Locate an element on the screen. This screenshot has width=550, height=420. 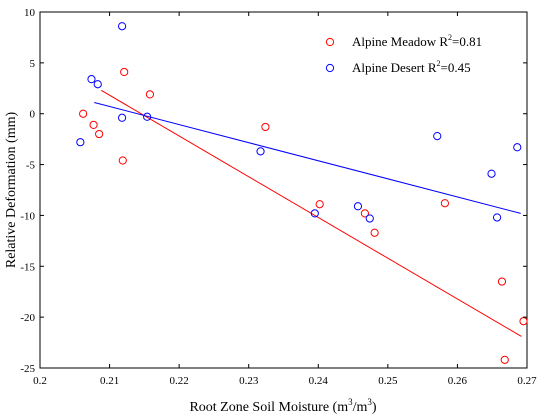
y-axis-label: Relative Deformation (mm) is located at coordinates (11, 190).